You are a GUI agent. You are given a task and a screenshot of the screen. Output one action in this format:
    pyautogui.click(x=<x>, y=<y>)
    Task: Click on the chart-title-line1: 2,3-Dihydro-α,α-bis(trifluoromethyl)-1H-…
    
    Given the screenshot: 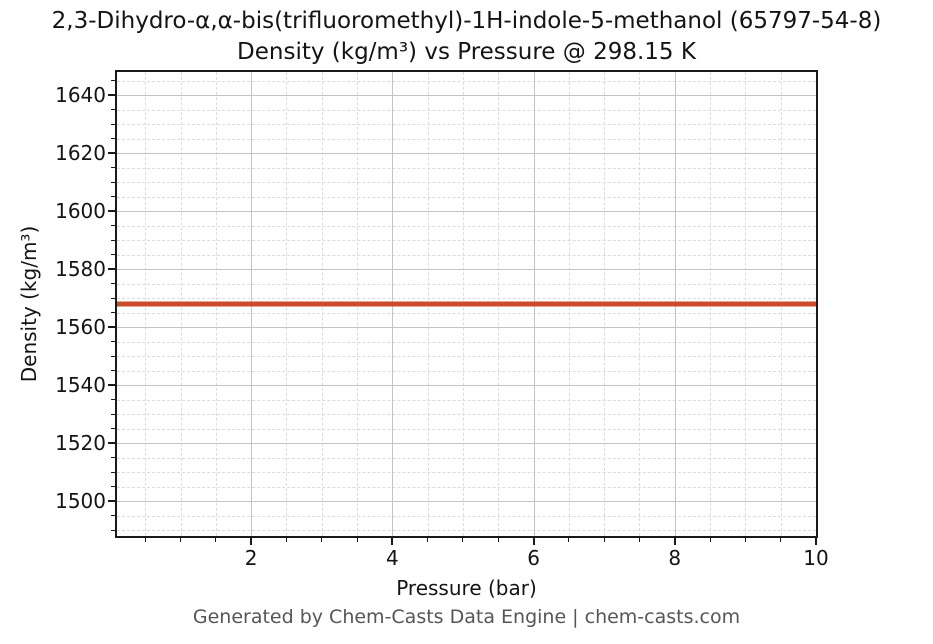 What is the action you would take?
    pyautogui.click(x=466, y=21)
    